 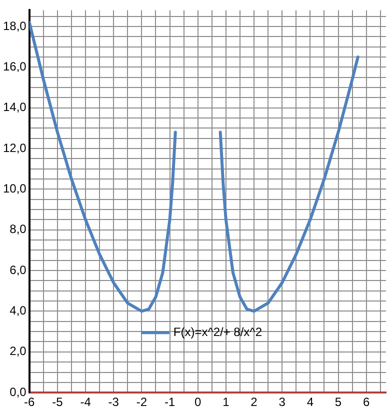 What do you see at coordinates (14, 66) in the screenshot?
I see `y-tick-label: 16,0` at bounding box center [14, 66].